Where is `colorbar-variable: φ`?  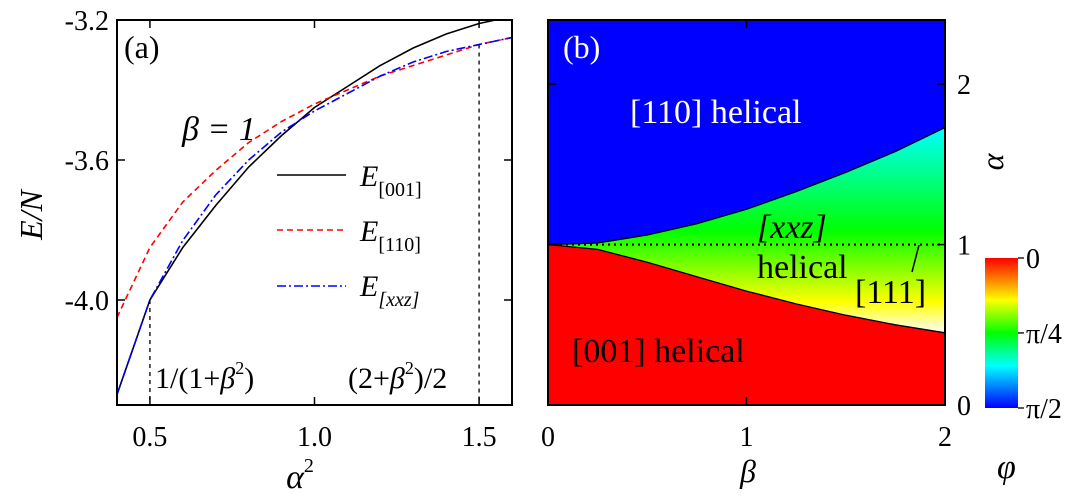 colorbar-variable: φ is located at coordinates (1006, 467).